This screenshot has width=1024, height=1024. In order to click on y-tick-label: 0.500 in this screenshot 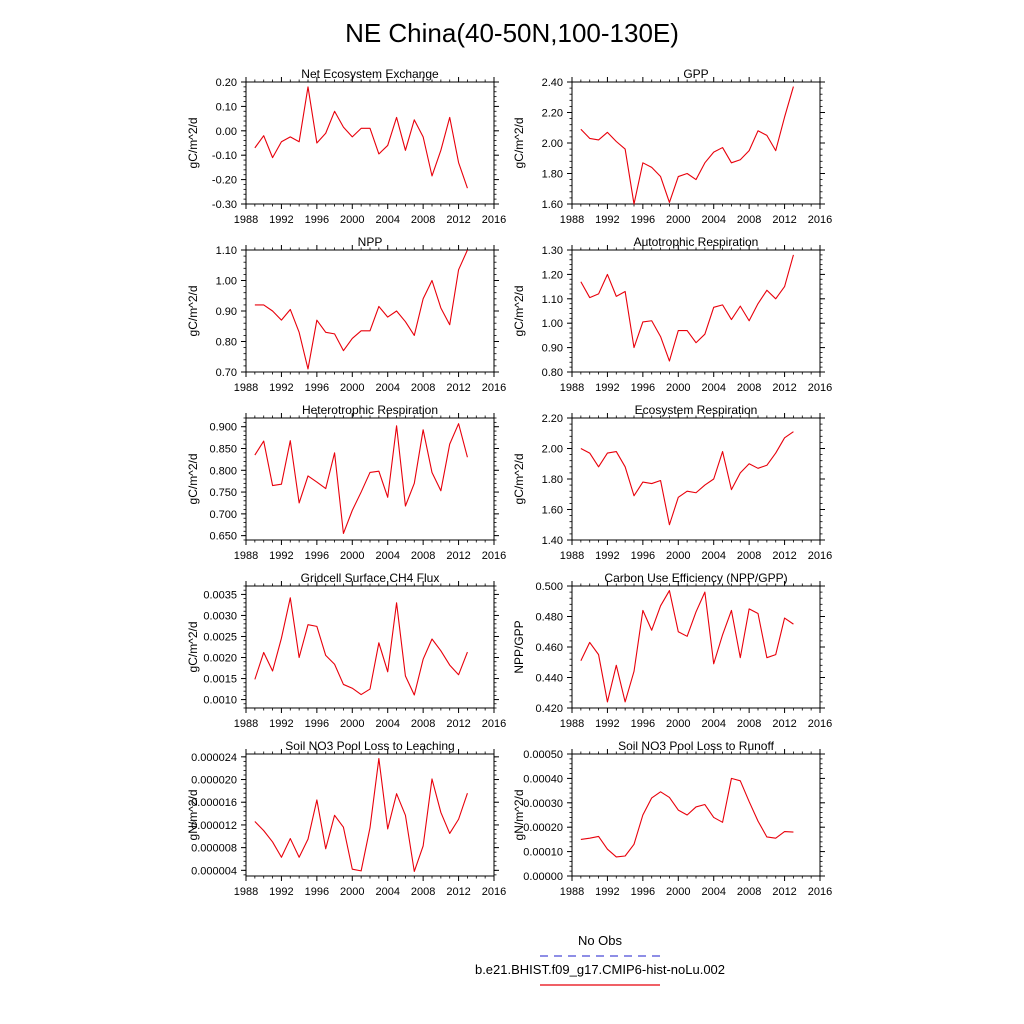, I will do `click(549, 587)`.